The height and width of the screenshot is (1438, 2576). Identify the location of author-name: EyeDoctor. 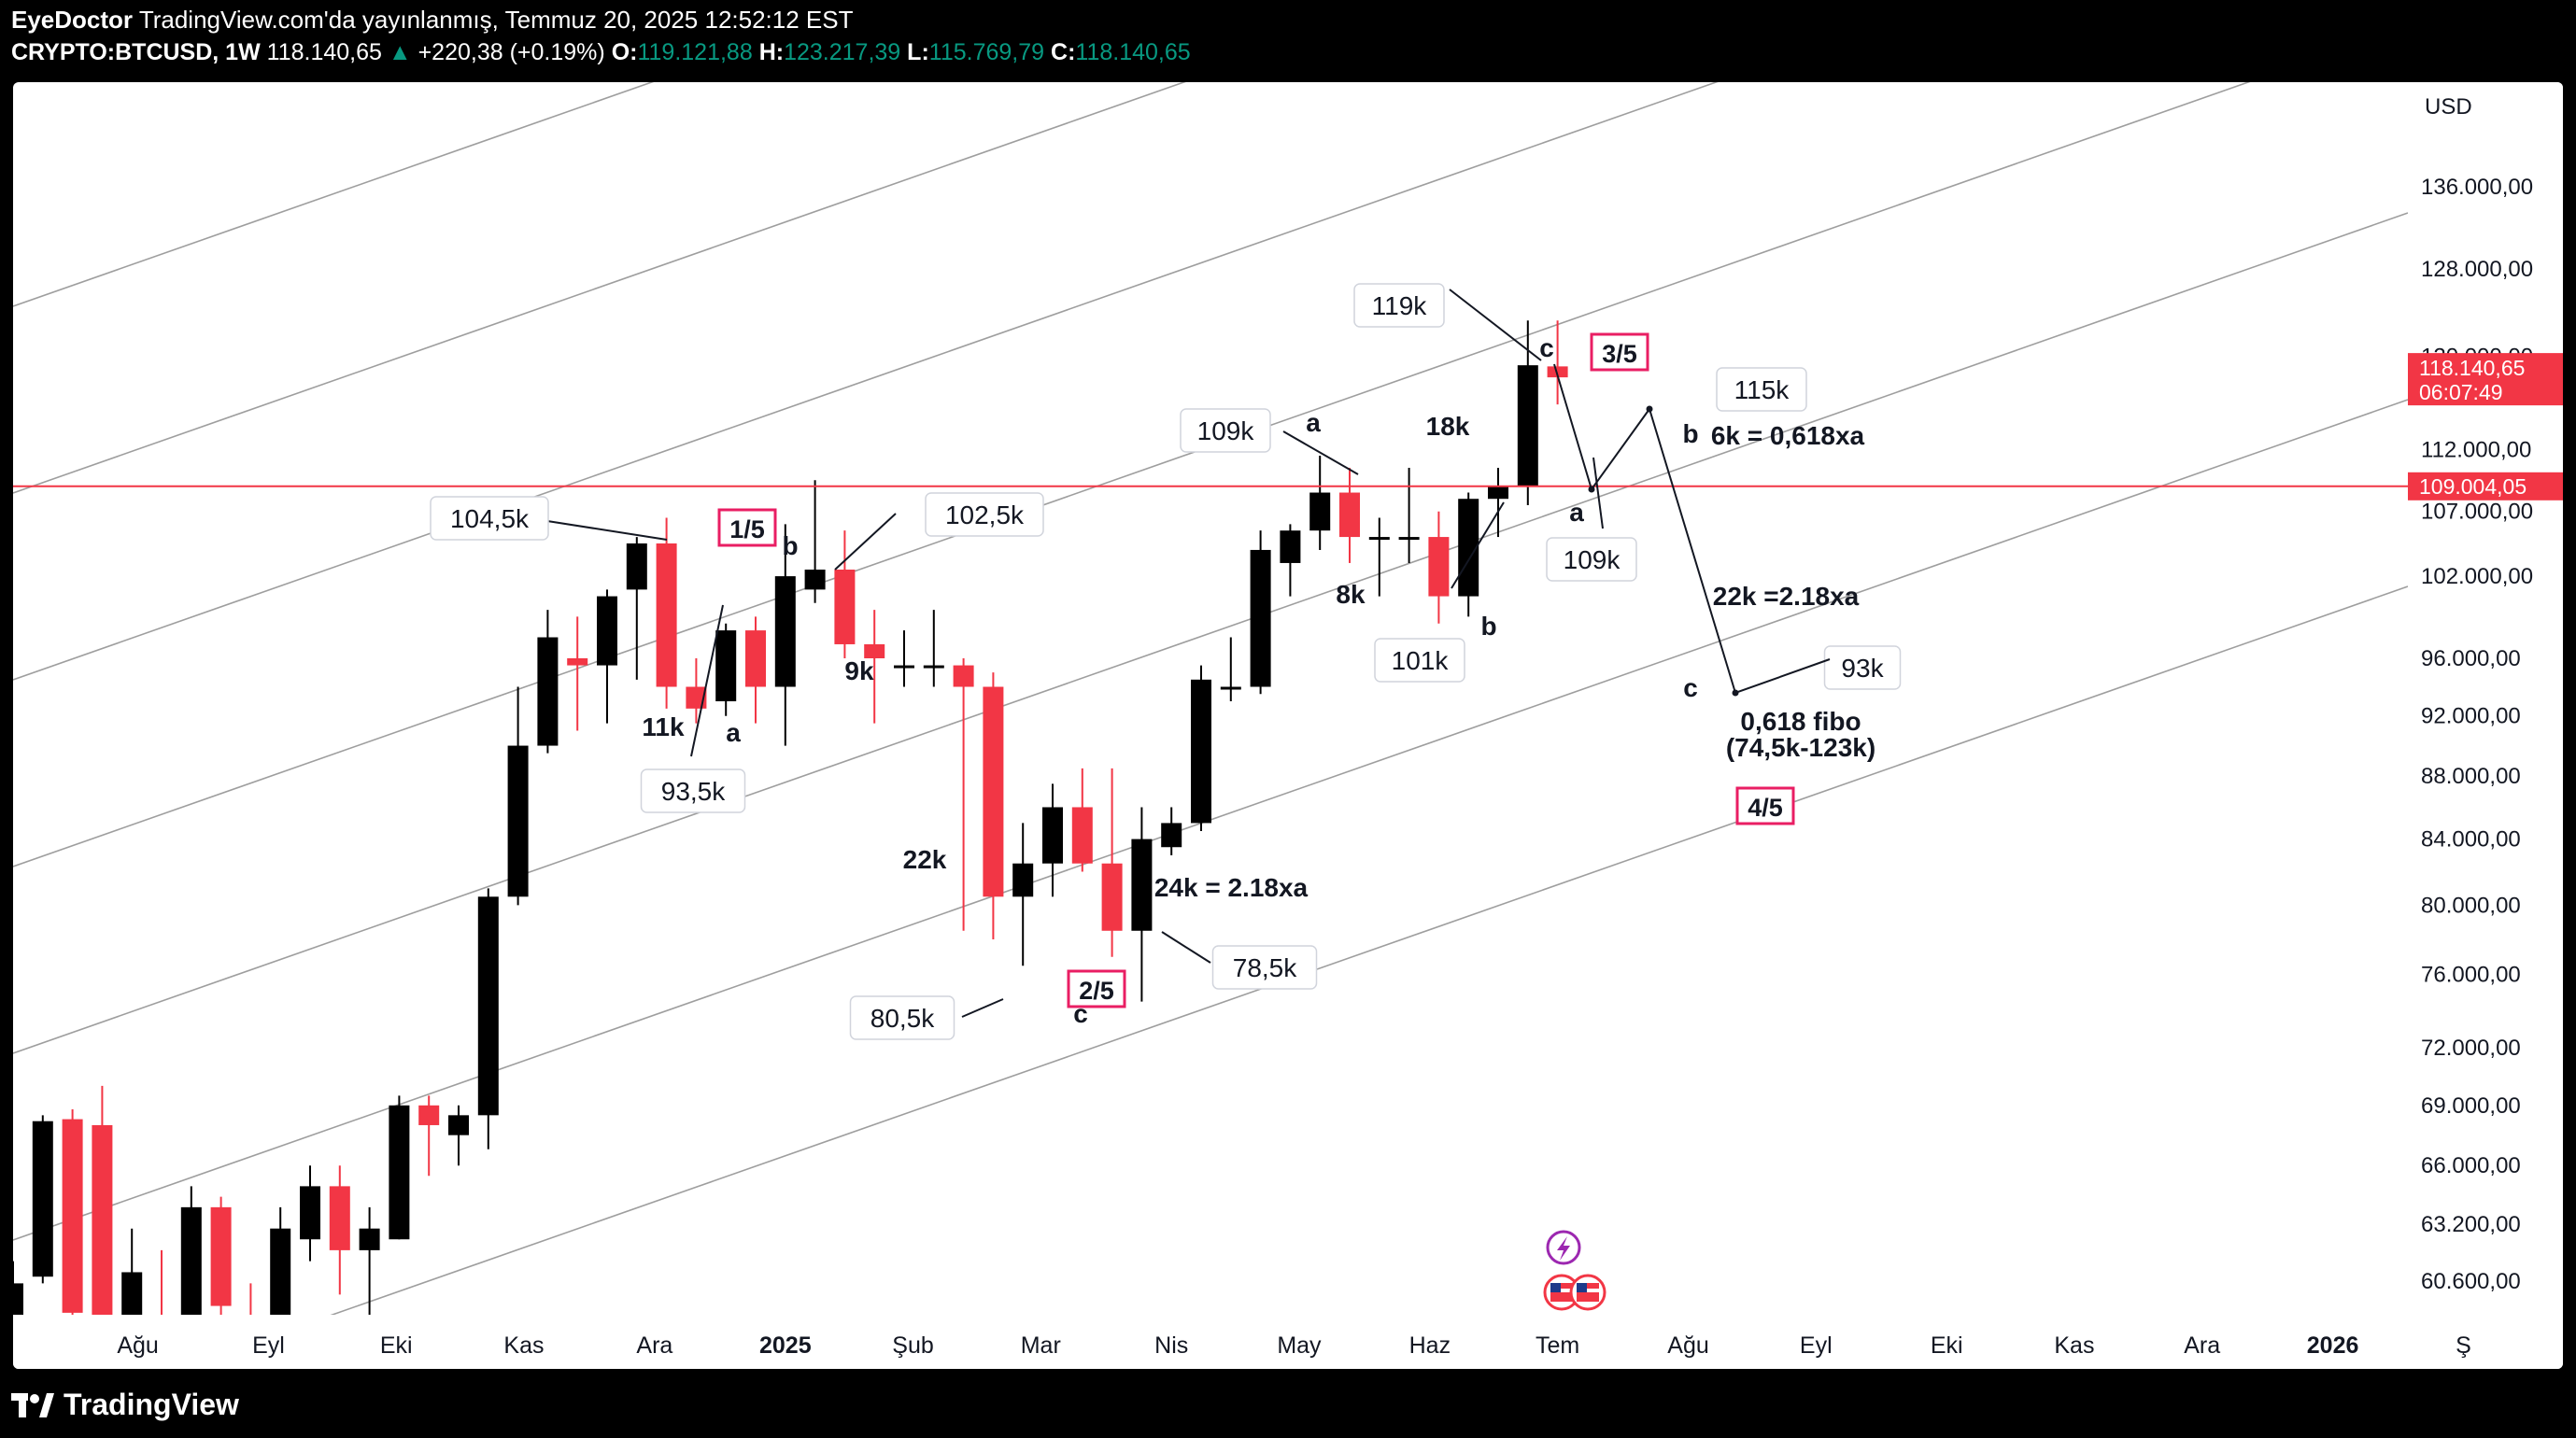
(72, 20).